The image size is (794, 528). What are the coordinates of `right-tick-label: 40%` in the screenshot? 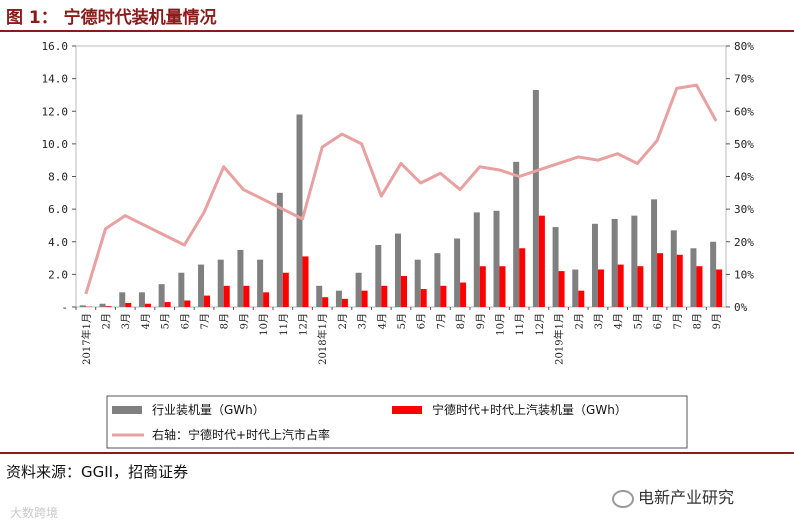 It's located at (744, 177).